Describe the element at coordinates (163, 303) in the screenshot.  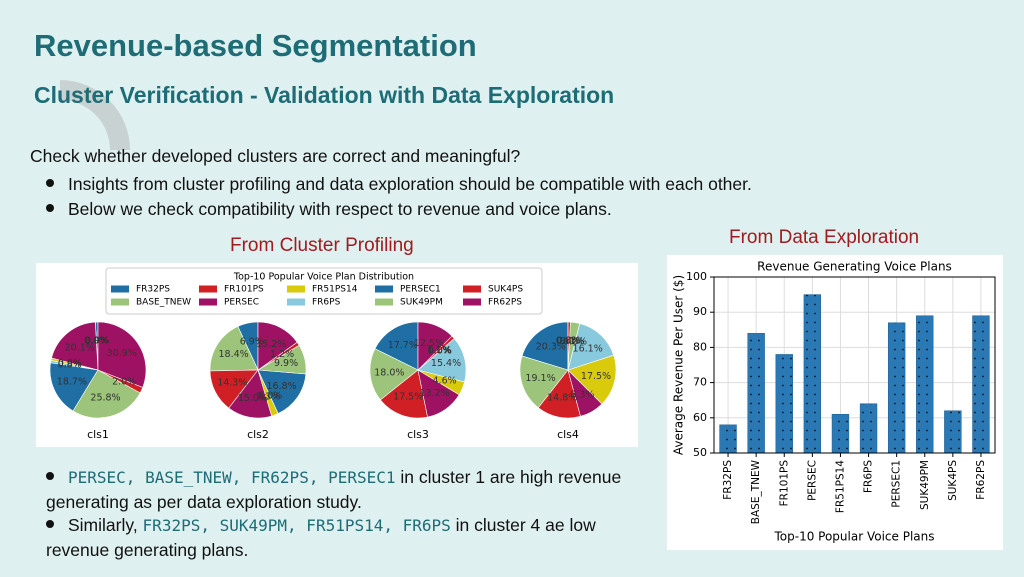
I see `legend-label: BASE_TNEW` at that location.